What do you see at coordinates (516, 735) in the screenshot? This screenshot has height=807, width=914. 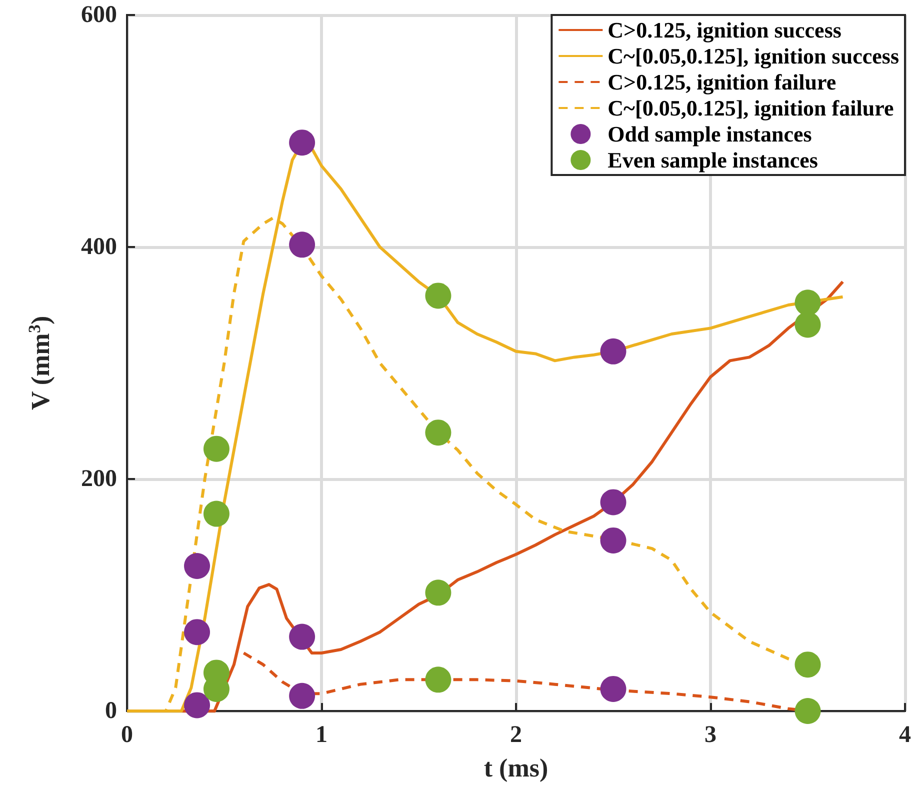 I see `x-tick-label: 2` at bounding box center [516, 735].